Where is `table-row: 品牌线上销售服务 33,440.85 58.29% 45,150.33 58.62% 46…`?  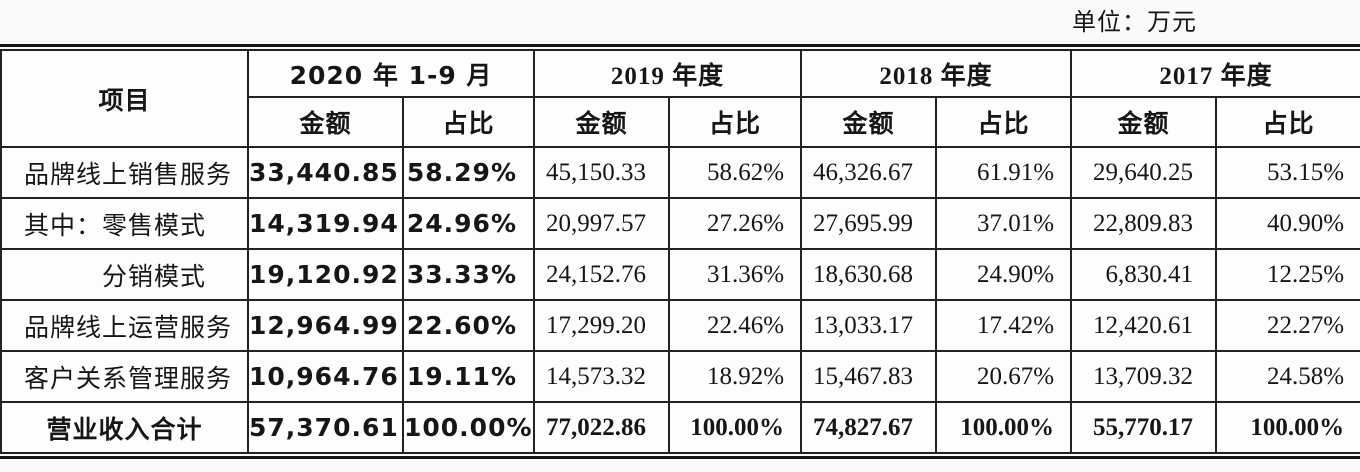
table-row: 品牌线上销售服务 33,440.85 58.29% 45,150.33 58.62% 46… is located at coordinates (680, 172).